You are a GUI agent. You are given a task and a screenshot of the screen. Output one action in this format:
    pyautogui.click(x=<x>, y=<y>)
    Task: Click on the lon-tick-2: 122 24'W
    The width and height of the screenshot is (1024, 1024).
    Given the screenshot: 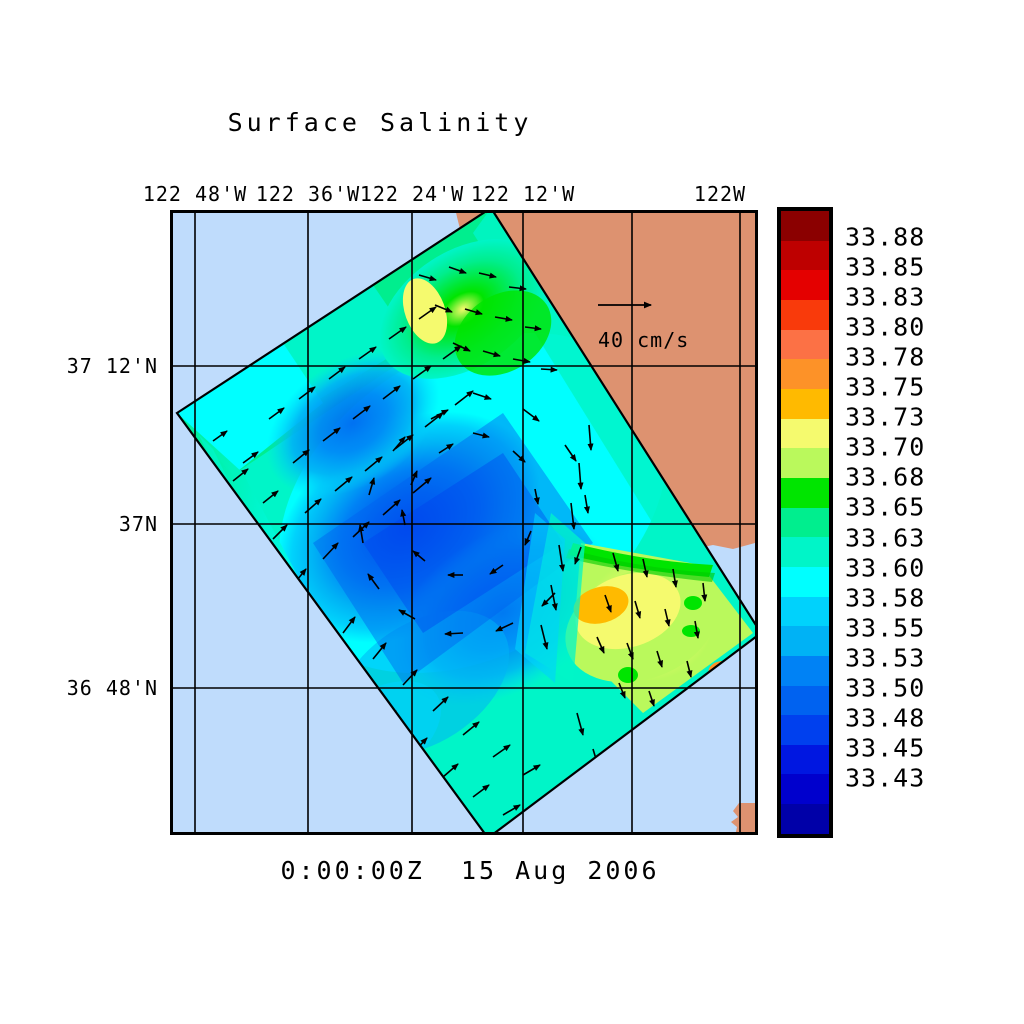 What is the action you would take?
    pyautogui.click(x=412, y=194)
    